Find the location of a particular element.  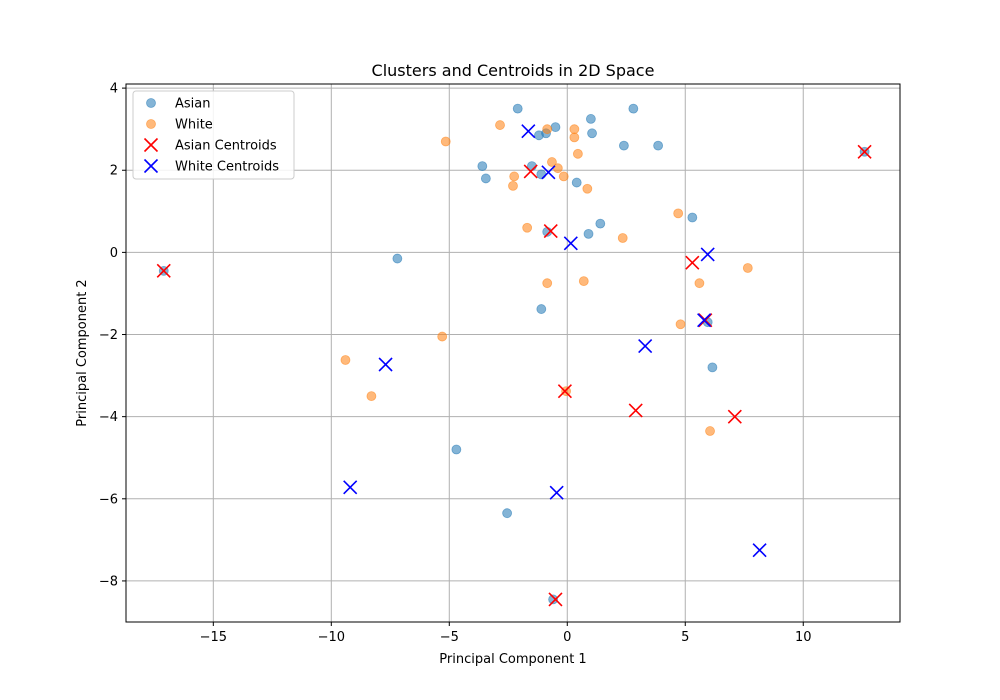

x-tick-label: −5 is located at coordinates (449, 637).